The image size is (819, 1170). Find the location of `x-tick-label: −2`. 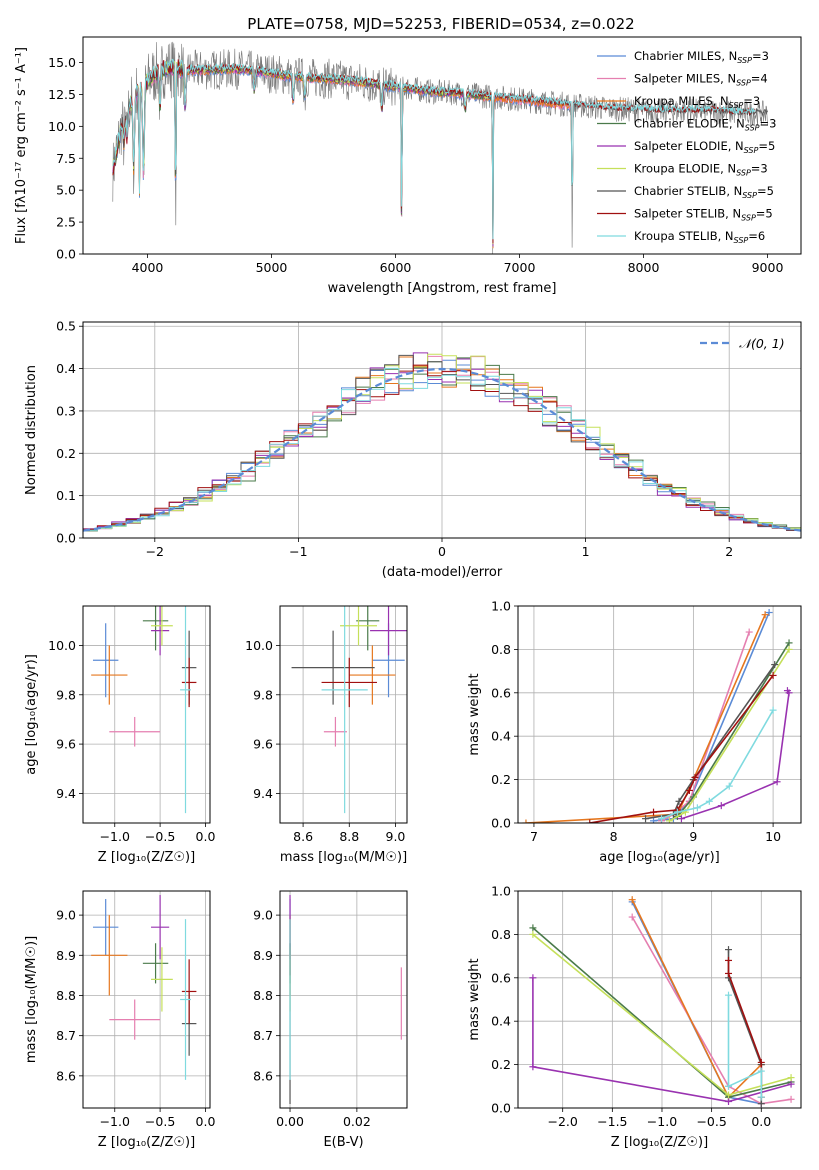

x-tick-label: −2 is located at coordinates (155, 551).